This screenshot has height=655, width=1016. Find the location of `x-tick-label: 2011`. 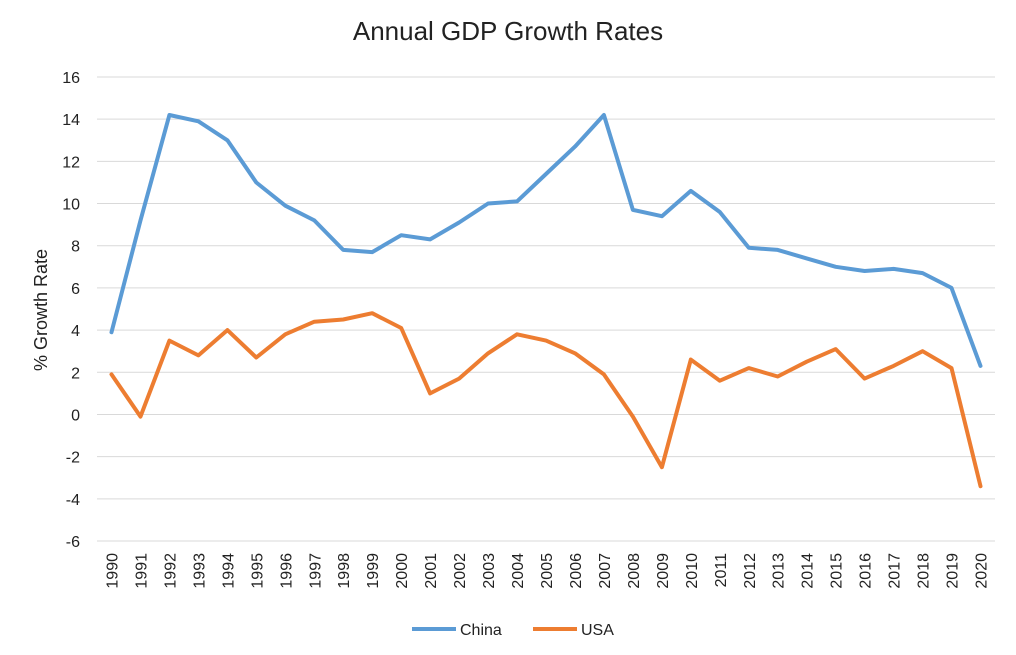

x-tick-label: 2011 is located at coordinates (721, 570).